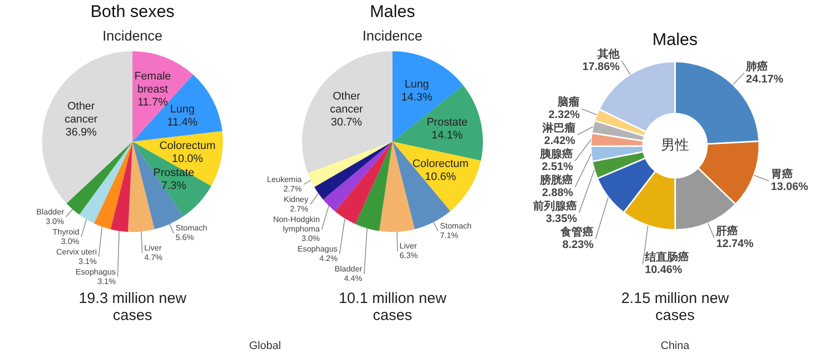 This screenshot has height=364, width=830. I want to click on data-label: 30.7%, so click(346, 122).